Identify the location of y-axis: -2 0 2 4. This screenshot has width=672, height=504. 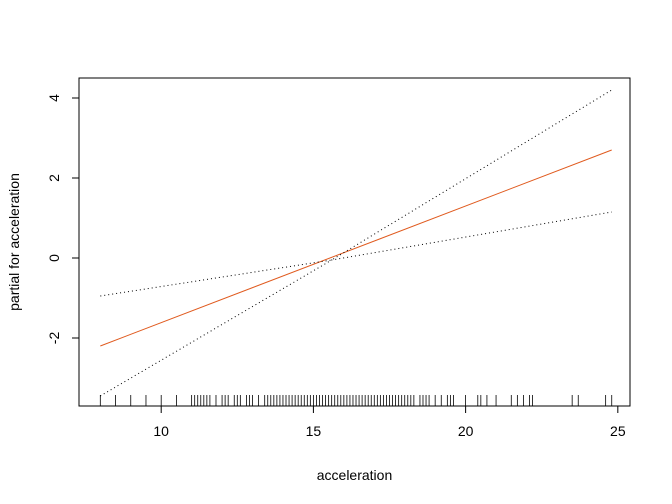
(63, 219).